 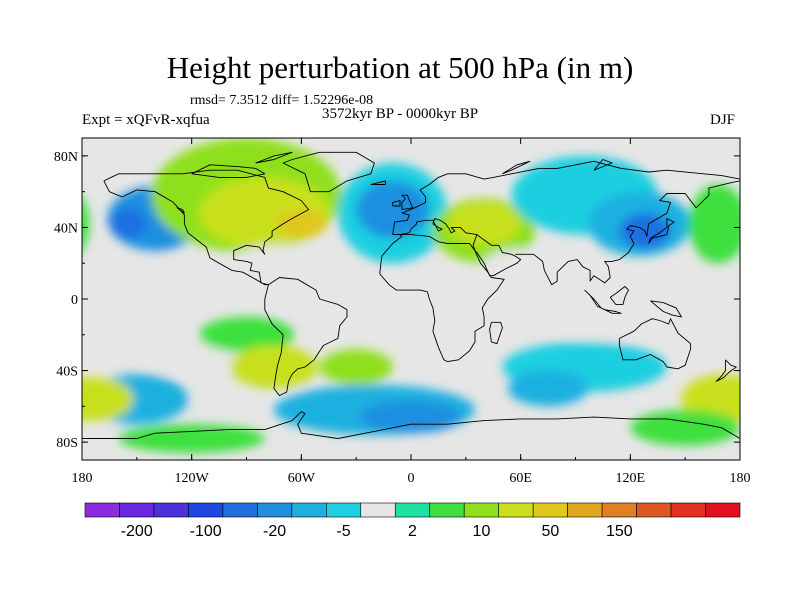 I want to click on season-label: DJF, so click(x=723, y=120).